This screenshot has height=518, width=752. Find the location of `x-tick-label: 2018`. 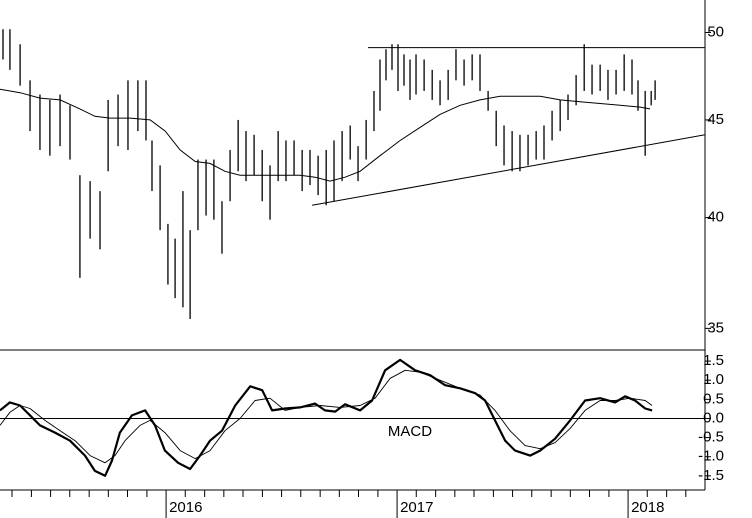

x-tick-label: 2018 is located at coordinates (647, 507).